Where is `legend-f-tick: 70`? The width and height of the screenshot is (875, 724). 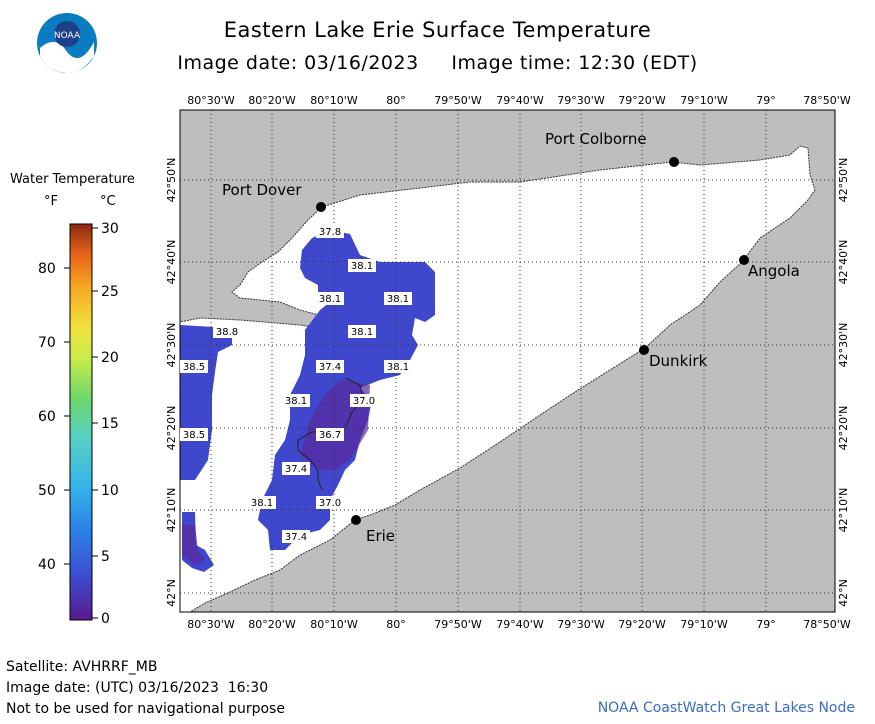 legend-f-tick: 70 is located at coordinates (47, 343).